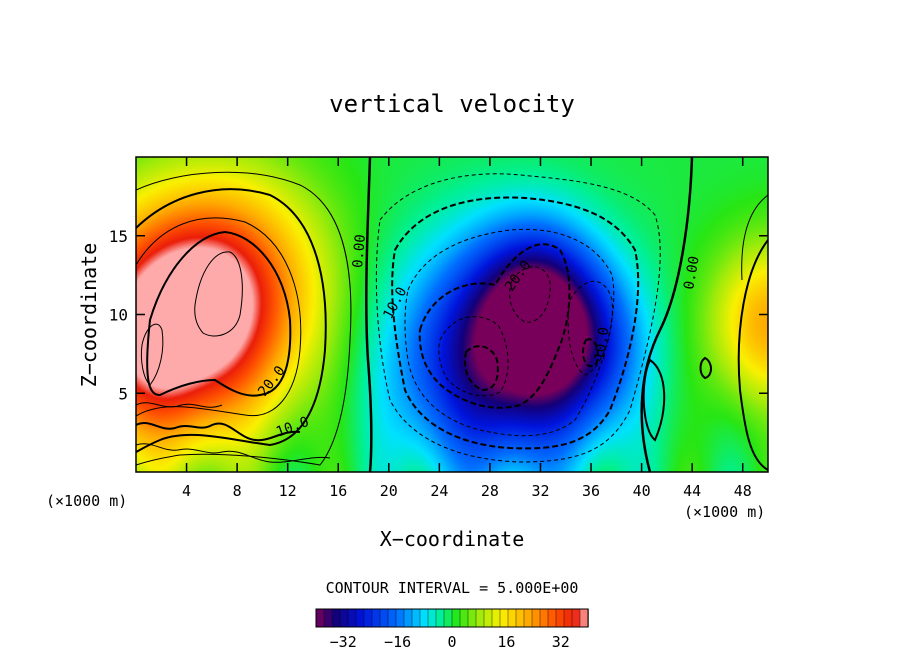  I want to click on contour-label: 10.0, so click(602, 344).